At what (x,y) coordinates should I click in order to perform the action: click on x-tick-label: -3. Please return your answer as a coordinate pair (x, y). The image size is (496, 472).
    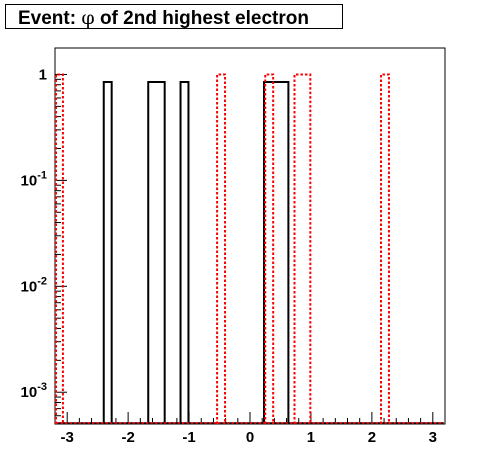
    Looking at the image, I should click on (67, 437).